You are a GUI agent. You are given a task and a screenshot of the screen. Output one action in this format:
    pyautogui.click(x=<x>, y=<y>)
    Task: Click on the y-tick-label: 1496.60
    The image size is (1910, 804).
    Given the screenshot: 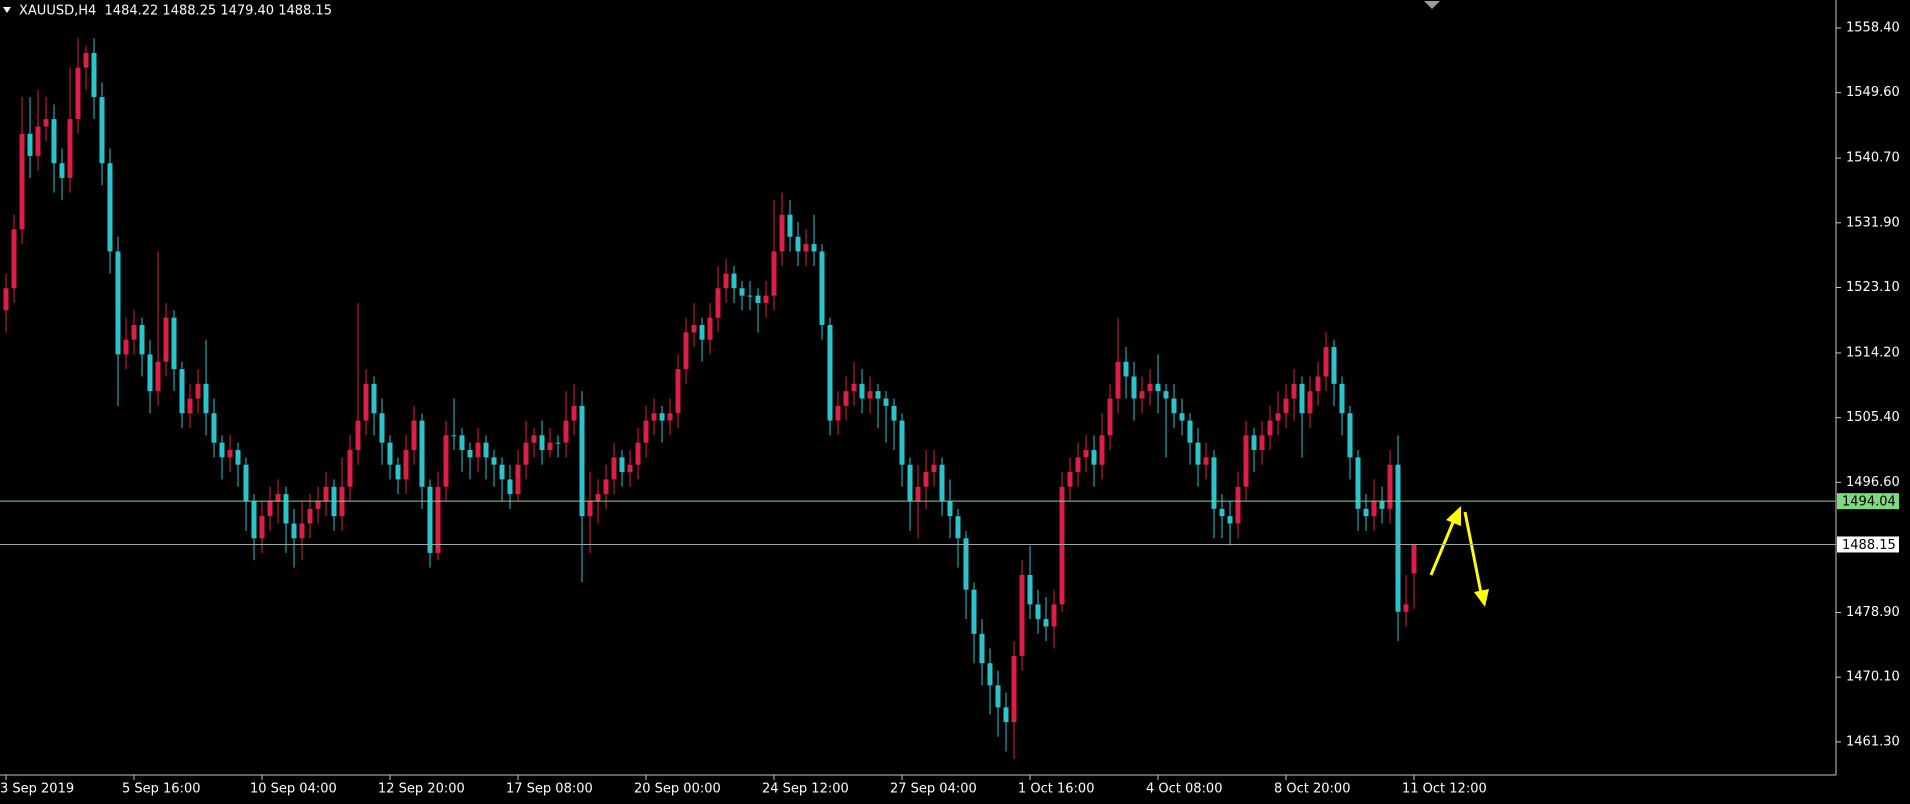 What is the action you would take?
    pyautogui.click(x=1873, y=482)
    